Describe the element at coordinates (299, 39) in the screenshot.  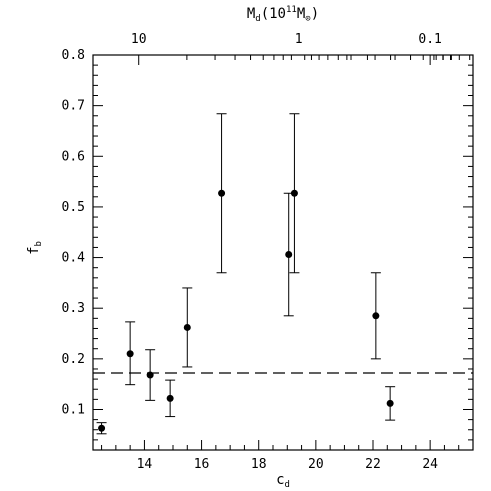
I see `top-tick-label: 1` at that location.